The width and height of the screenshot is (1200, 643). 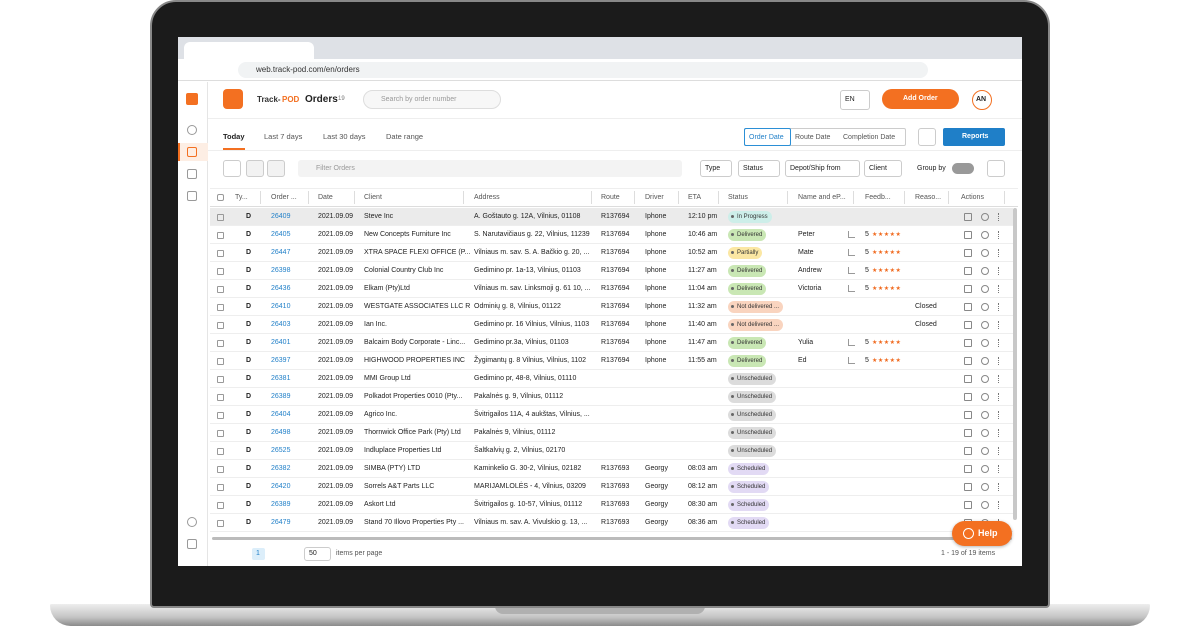 I want to click on order-link: 26405, so click(x=281, y=234).